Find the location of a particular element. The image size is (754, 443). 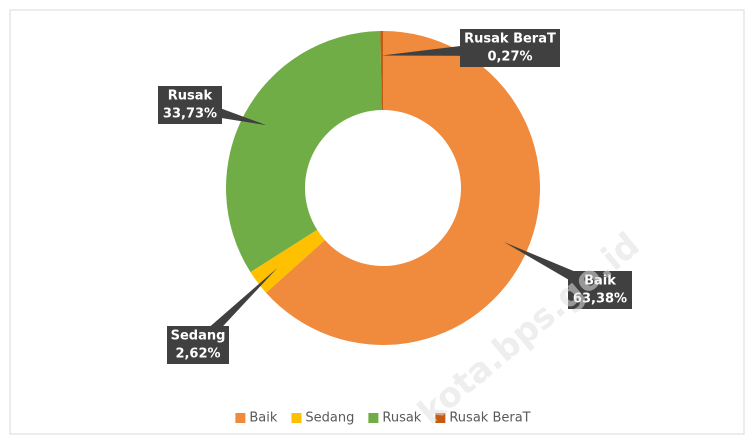

data-label-category: Sedang is located at coordinates (198, 336).